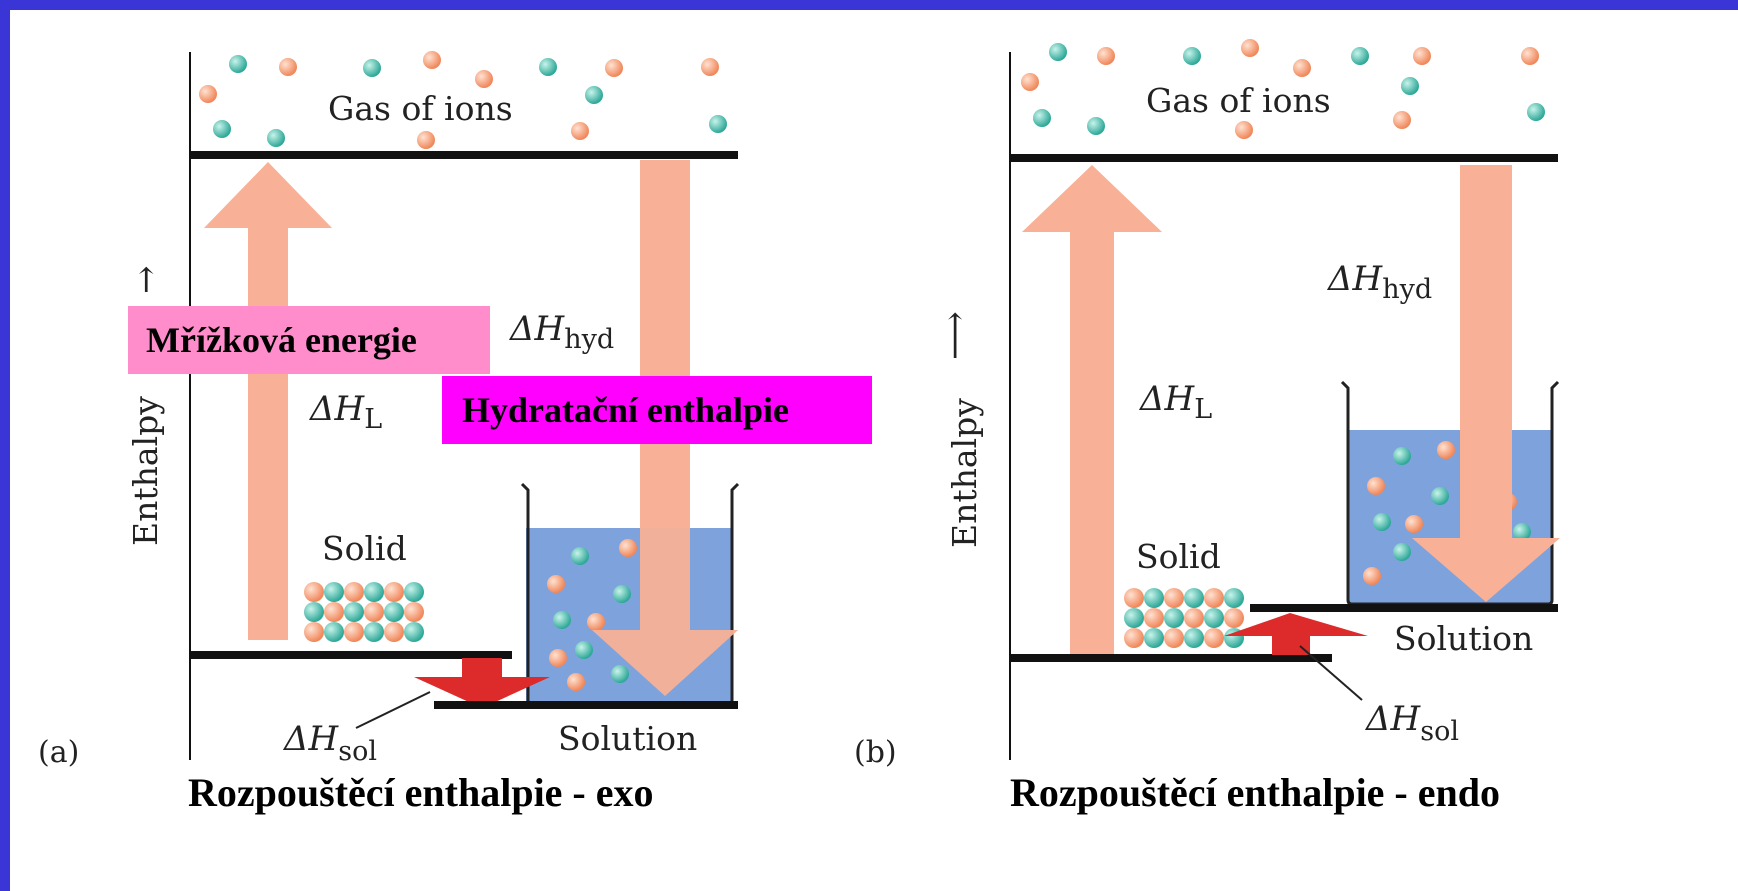 Image resolution: width=1738 pixels, height=891 pixels. I want to click on hyd-sub-b: hyd, so click(1407, 289).